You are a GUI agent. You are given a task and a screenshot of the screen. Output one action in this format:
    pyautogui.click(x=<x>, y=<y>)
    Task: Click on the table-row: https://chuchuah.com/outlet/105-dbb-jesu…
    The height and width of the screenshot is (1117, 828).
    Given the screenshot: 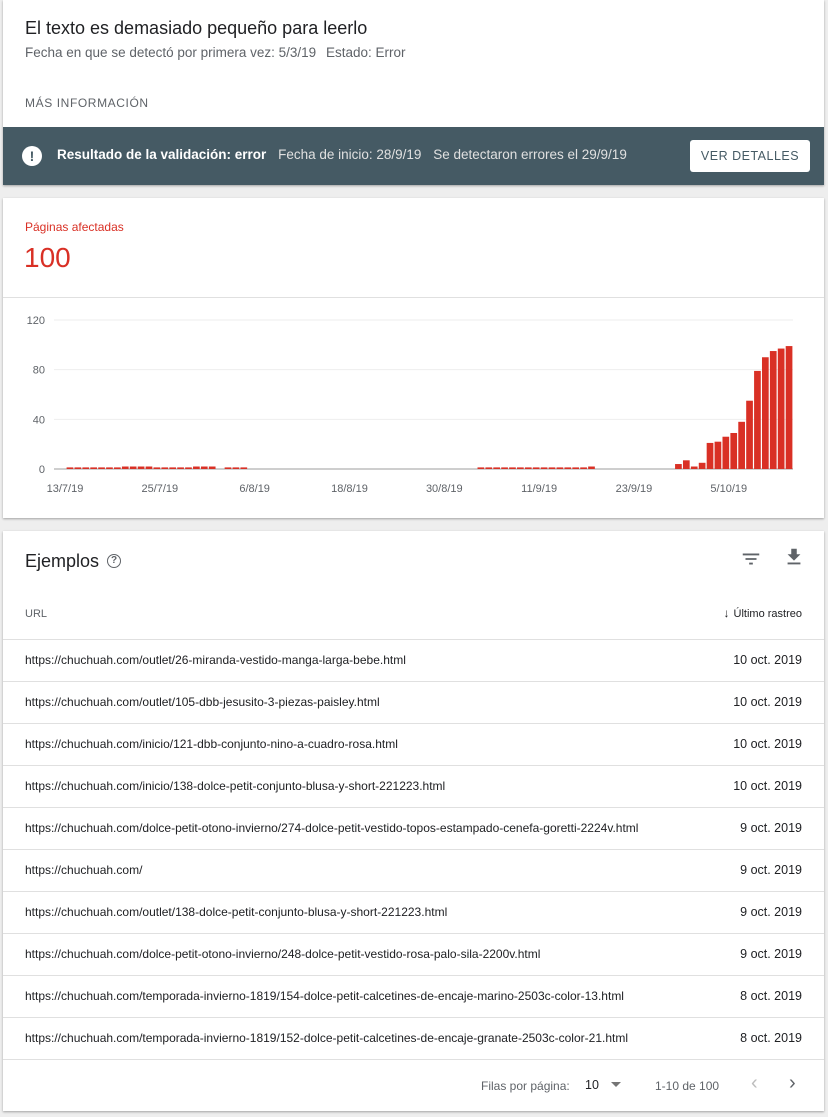 What is the action you would take?
    pyautogui.click(x=413, y=703)
    